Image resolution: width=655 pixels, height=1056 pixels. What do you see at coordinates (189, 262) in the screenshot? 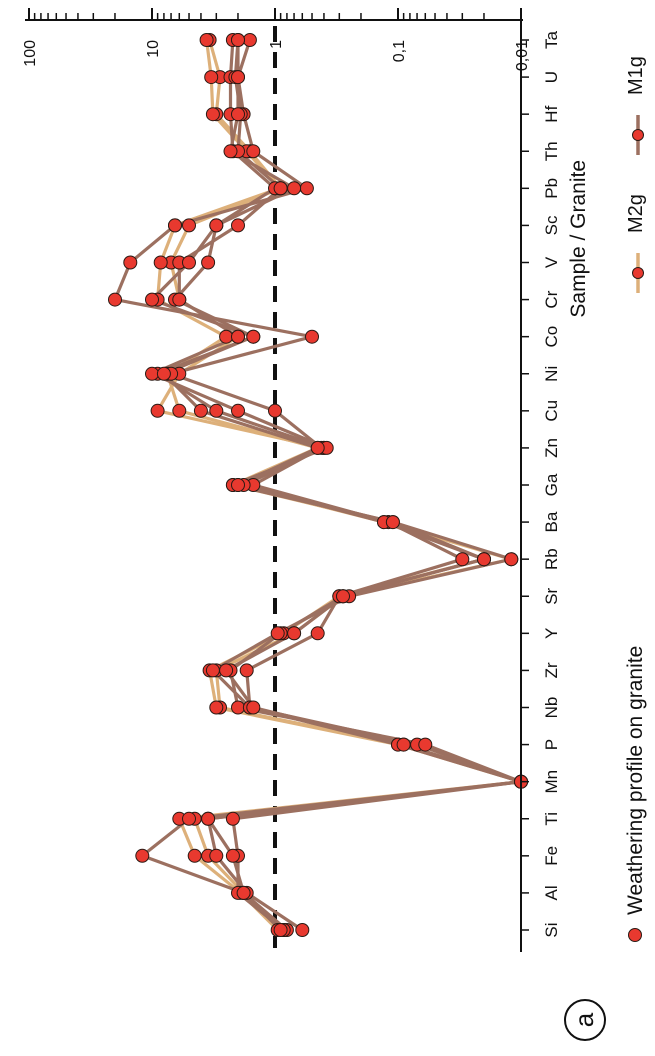
I see `data-point-m1g-5-v` at bounding box center [189, 262].